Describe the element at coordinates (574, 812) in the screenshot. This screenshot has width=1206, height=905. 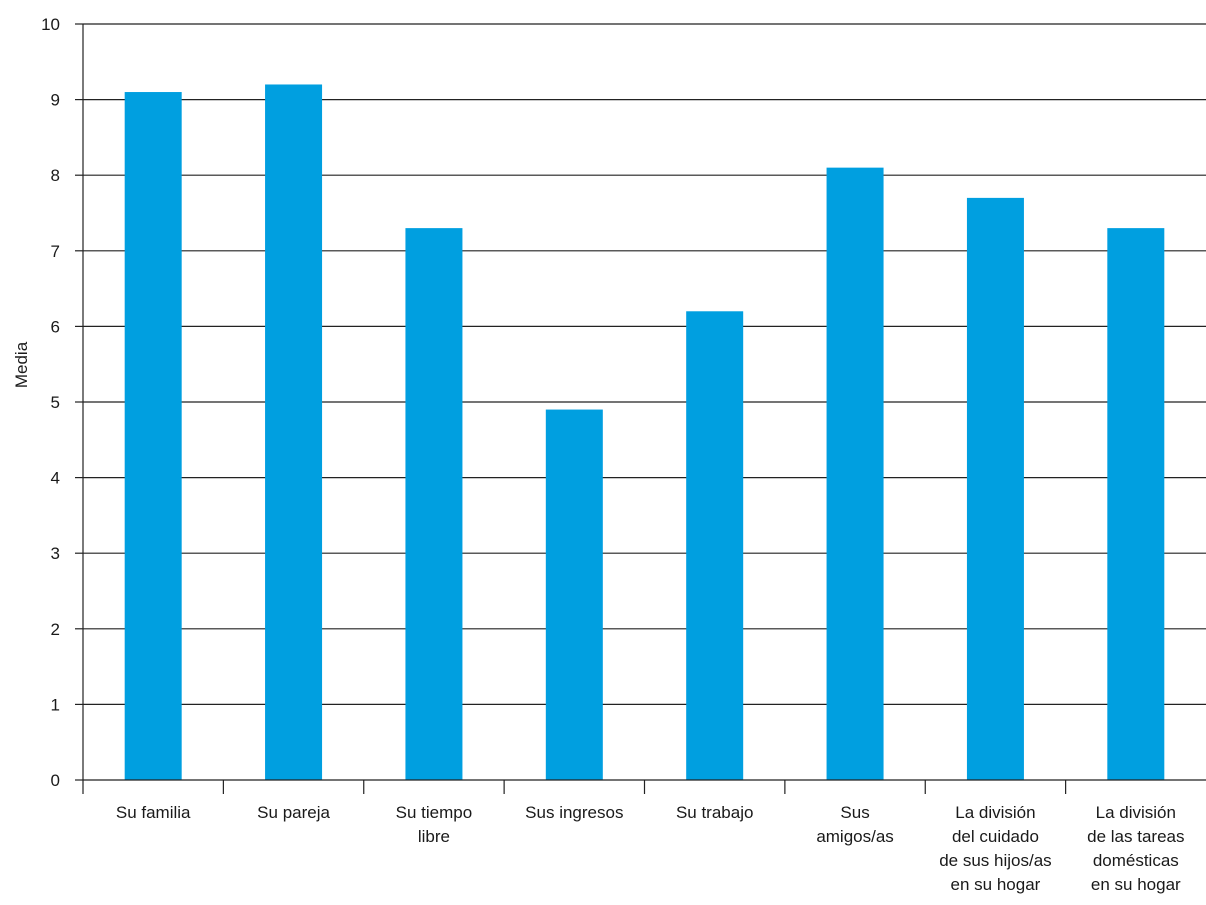
I see `x-category-label: Sus ingresos` at that location.